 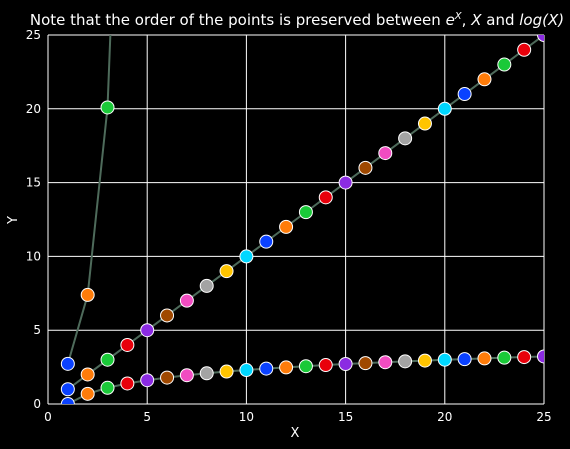 What do you see at coordinates (543, 417) in the screenshot?
I see `x-tick-label: 25` at bounding box center [543, 417].